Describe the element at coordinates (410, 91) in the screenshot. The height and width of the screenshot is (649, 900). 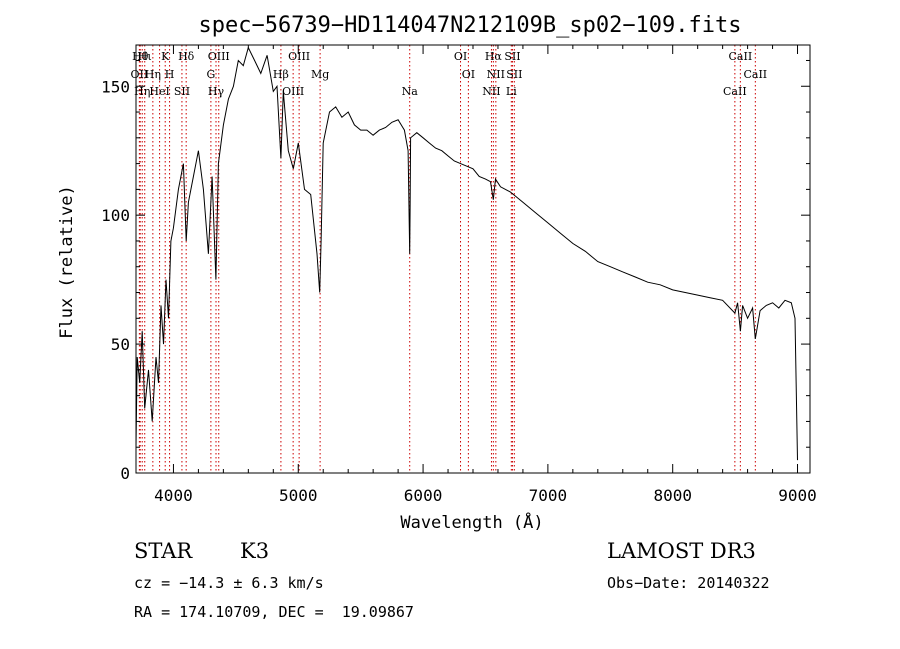
I see `line-marker-label: Na` at that location.